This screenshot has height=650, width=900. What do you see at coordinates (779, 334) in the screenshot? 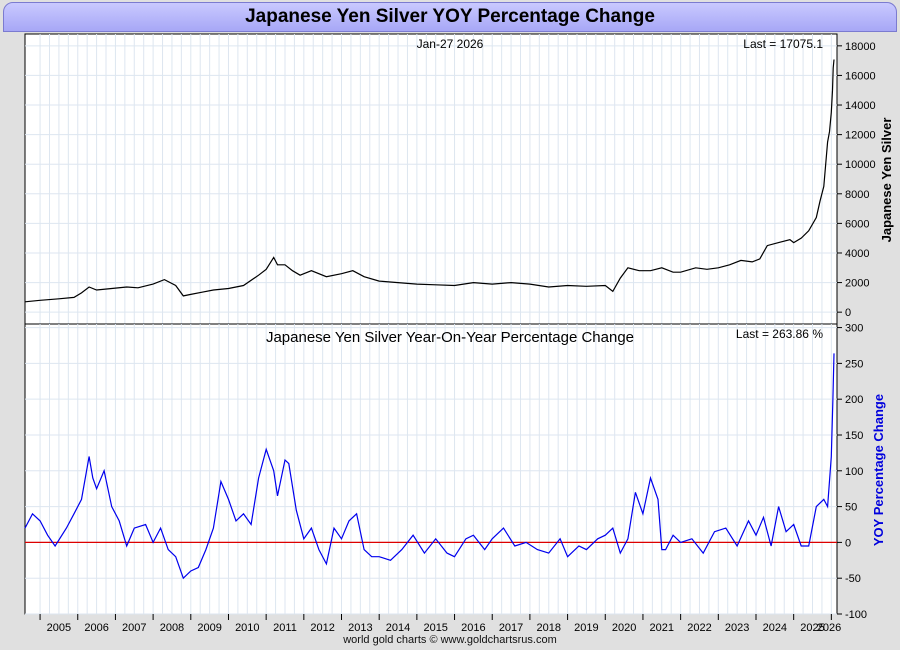
I see `yoy-last-label: Last = 263.86 %` at bounding box center [779, 334].